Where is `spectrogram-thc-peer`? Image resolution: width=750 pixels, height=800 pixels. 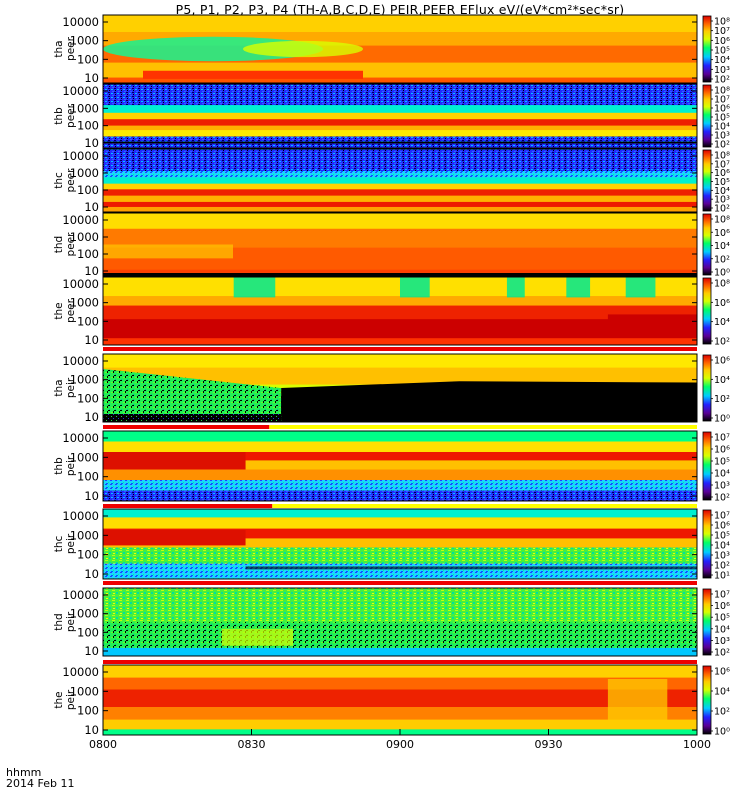 spectrogram-thc-peer is located at coordinates (400, 180).